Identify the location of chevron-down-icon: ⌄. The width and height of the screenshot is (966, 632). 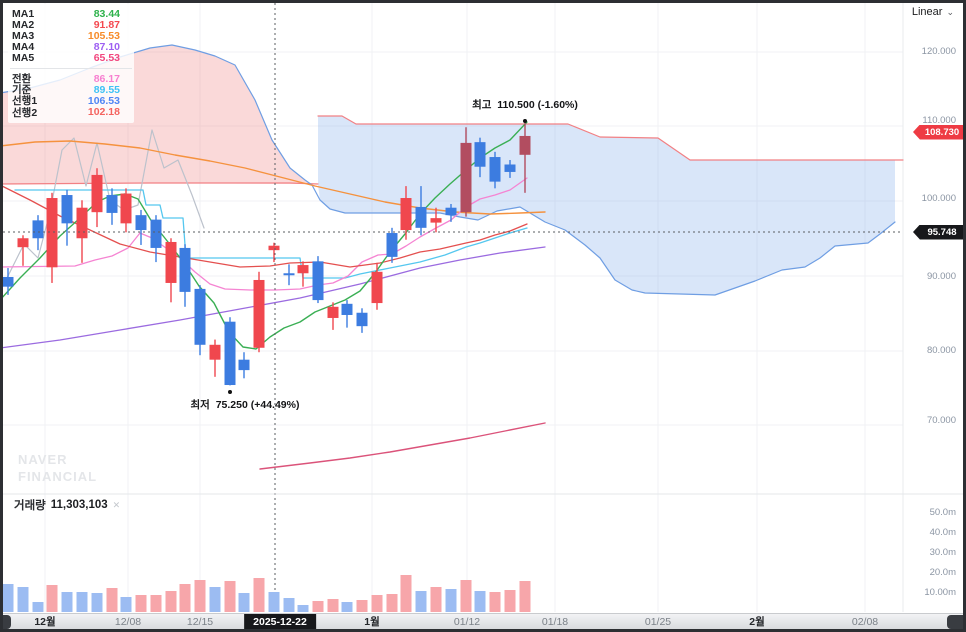
(950, 11).